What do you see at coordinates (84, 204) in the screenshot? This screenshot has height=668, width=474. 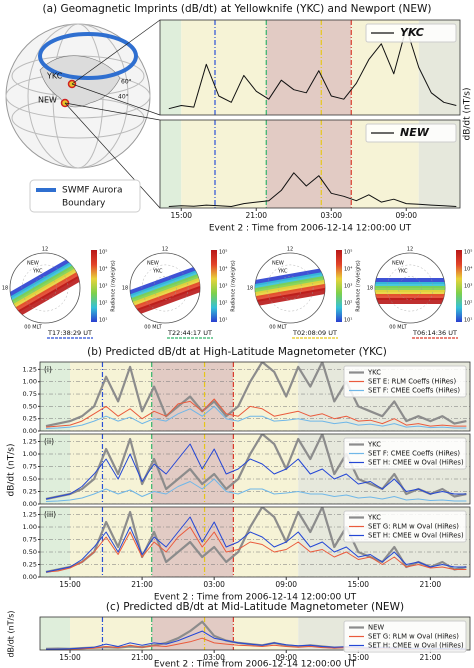 I see `legend-label: Boundary` at bounding box center [84, 204].